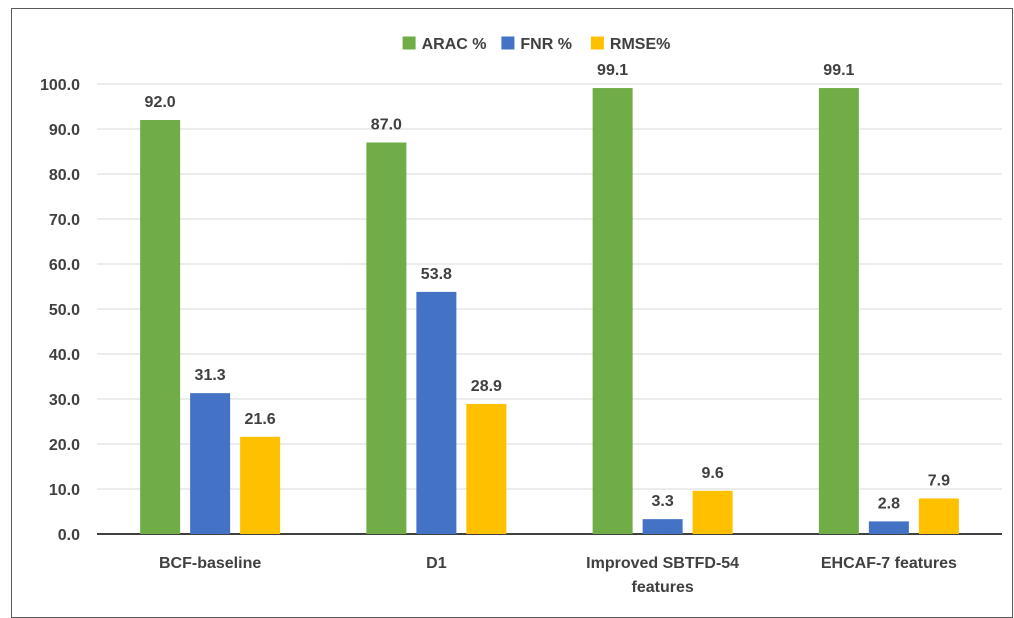  Describe the element at coordinates (69, 535) in the screenshot. I see `y-tick-label: 0.0` at that location.